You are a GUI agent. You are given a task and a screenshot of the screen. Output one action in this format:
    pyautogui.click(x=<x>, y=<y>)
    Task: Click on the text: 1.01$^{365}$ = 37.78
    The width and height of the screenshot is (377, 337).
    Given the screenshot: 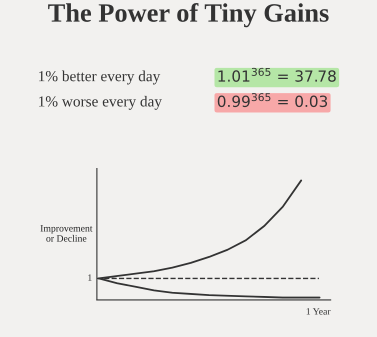 What is the action you would take?
    pyautogui.click(x=277, y=75)
    